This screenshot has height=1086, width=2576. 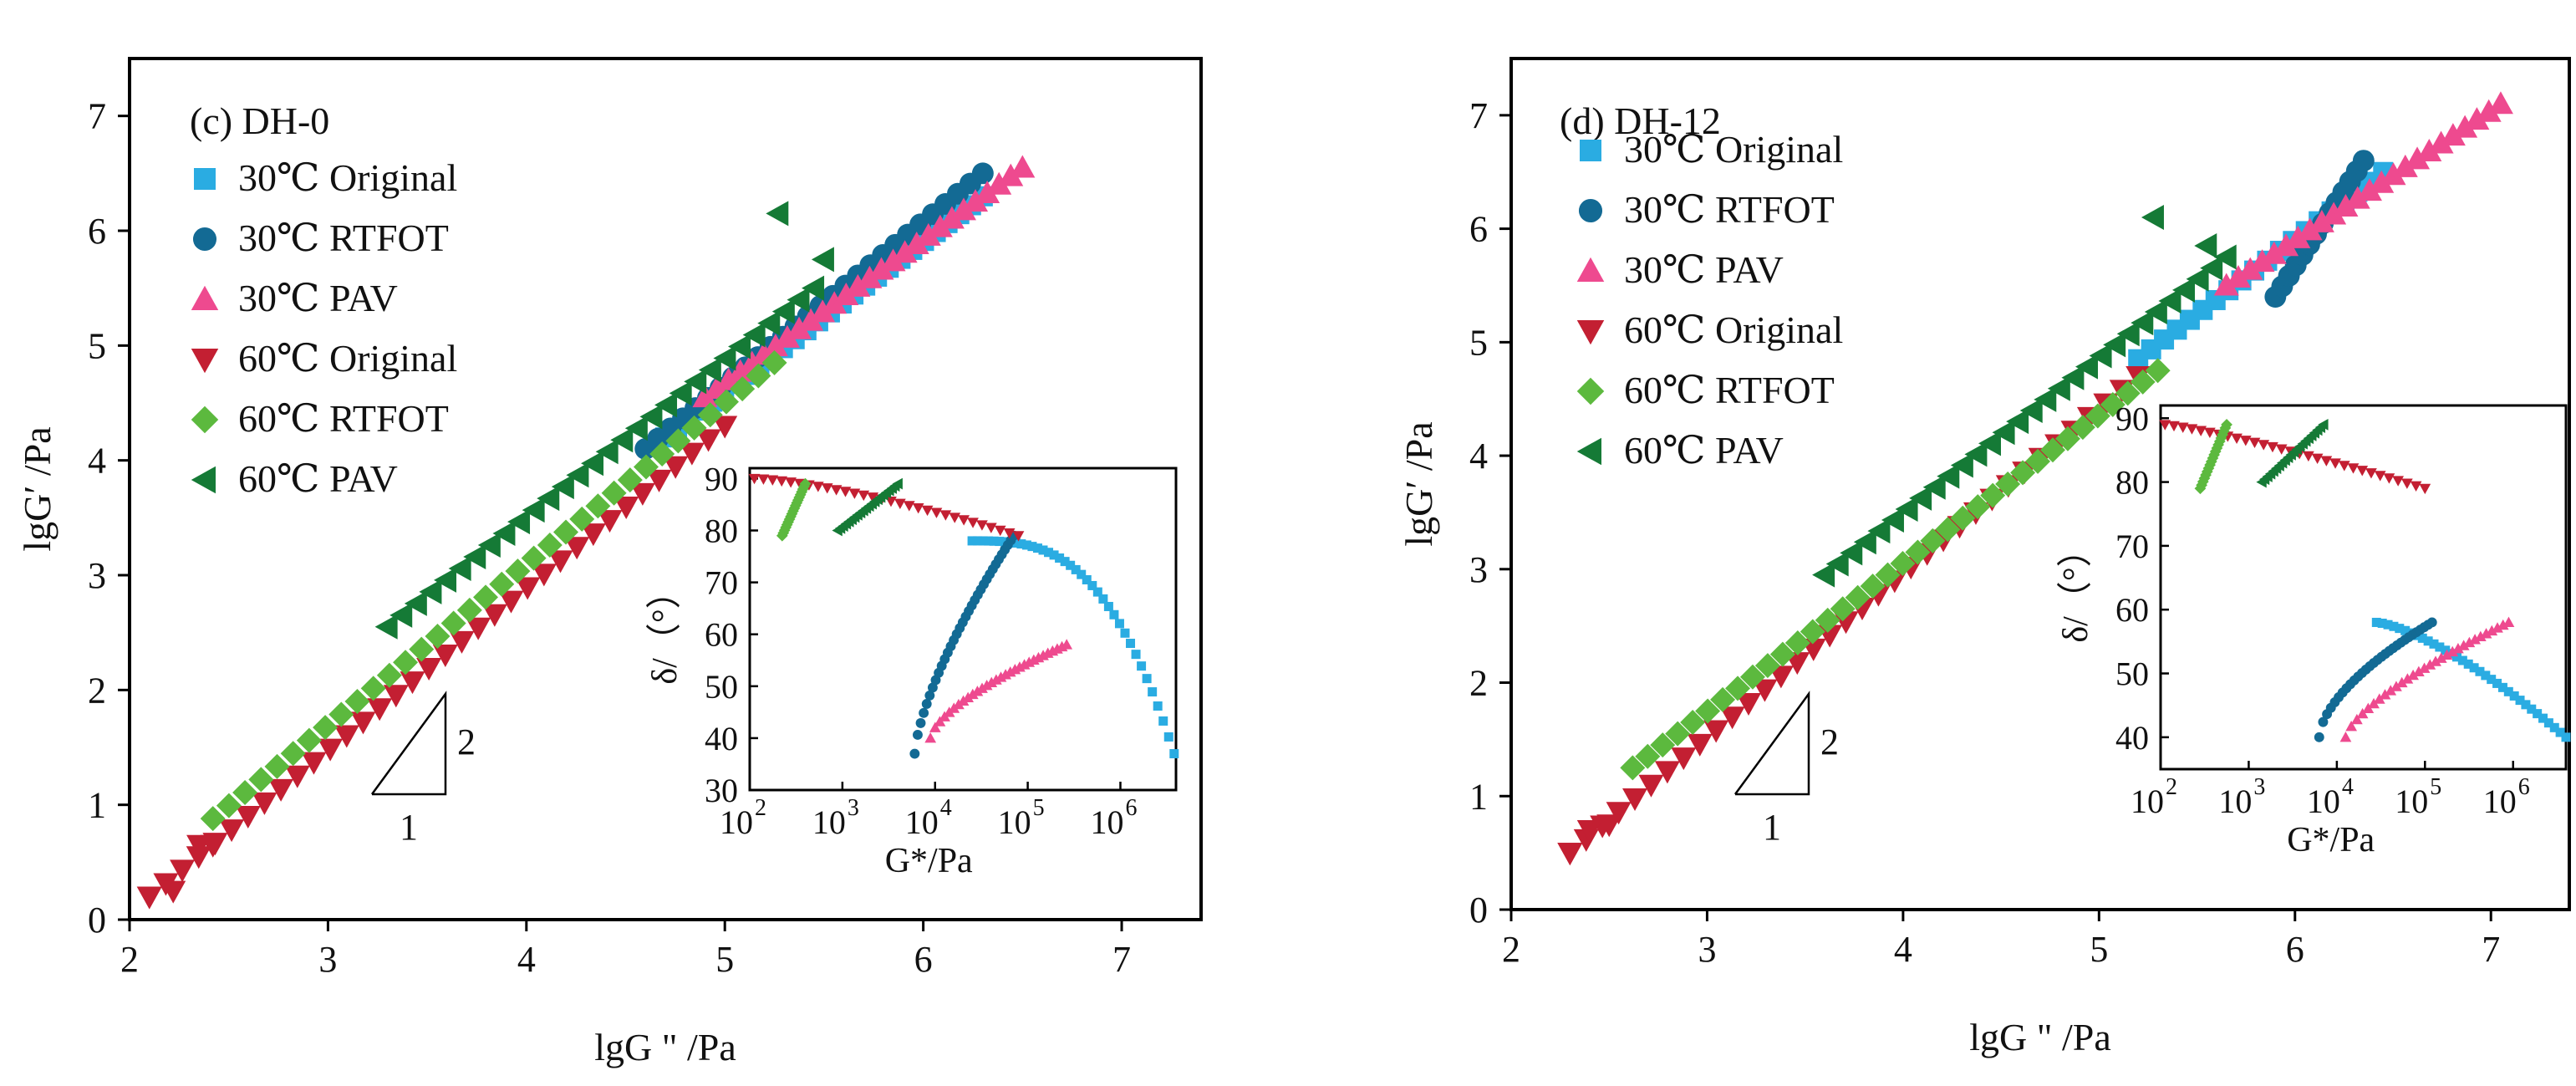 What do you see at coordinates (867, 507) in the screenshot?
I see `inset-series-60c-pav` at bounding box center [867, 507].